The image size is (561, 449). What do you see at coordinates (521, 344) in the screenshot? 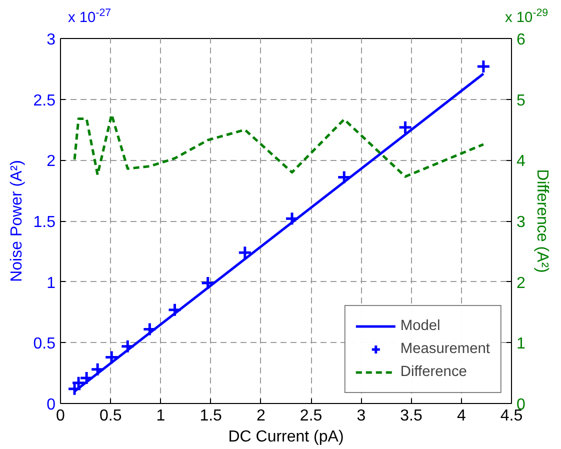
I see `y2-tick-label: 1` at bounding box center [521, 344].